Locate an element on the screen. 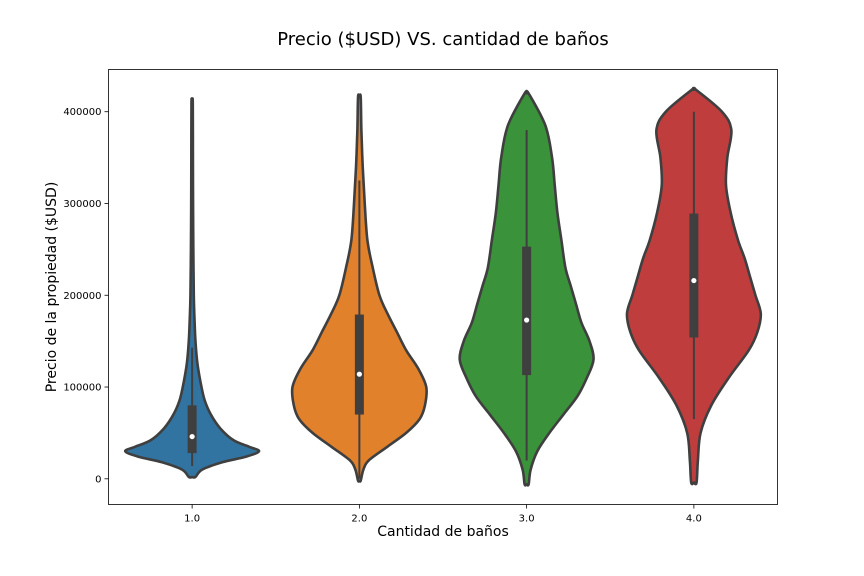 This screenshot has width=864, height=576. chart-title: Precio ($USD) VS. cantidad de baños is located at coordinates (443, 39).